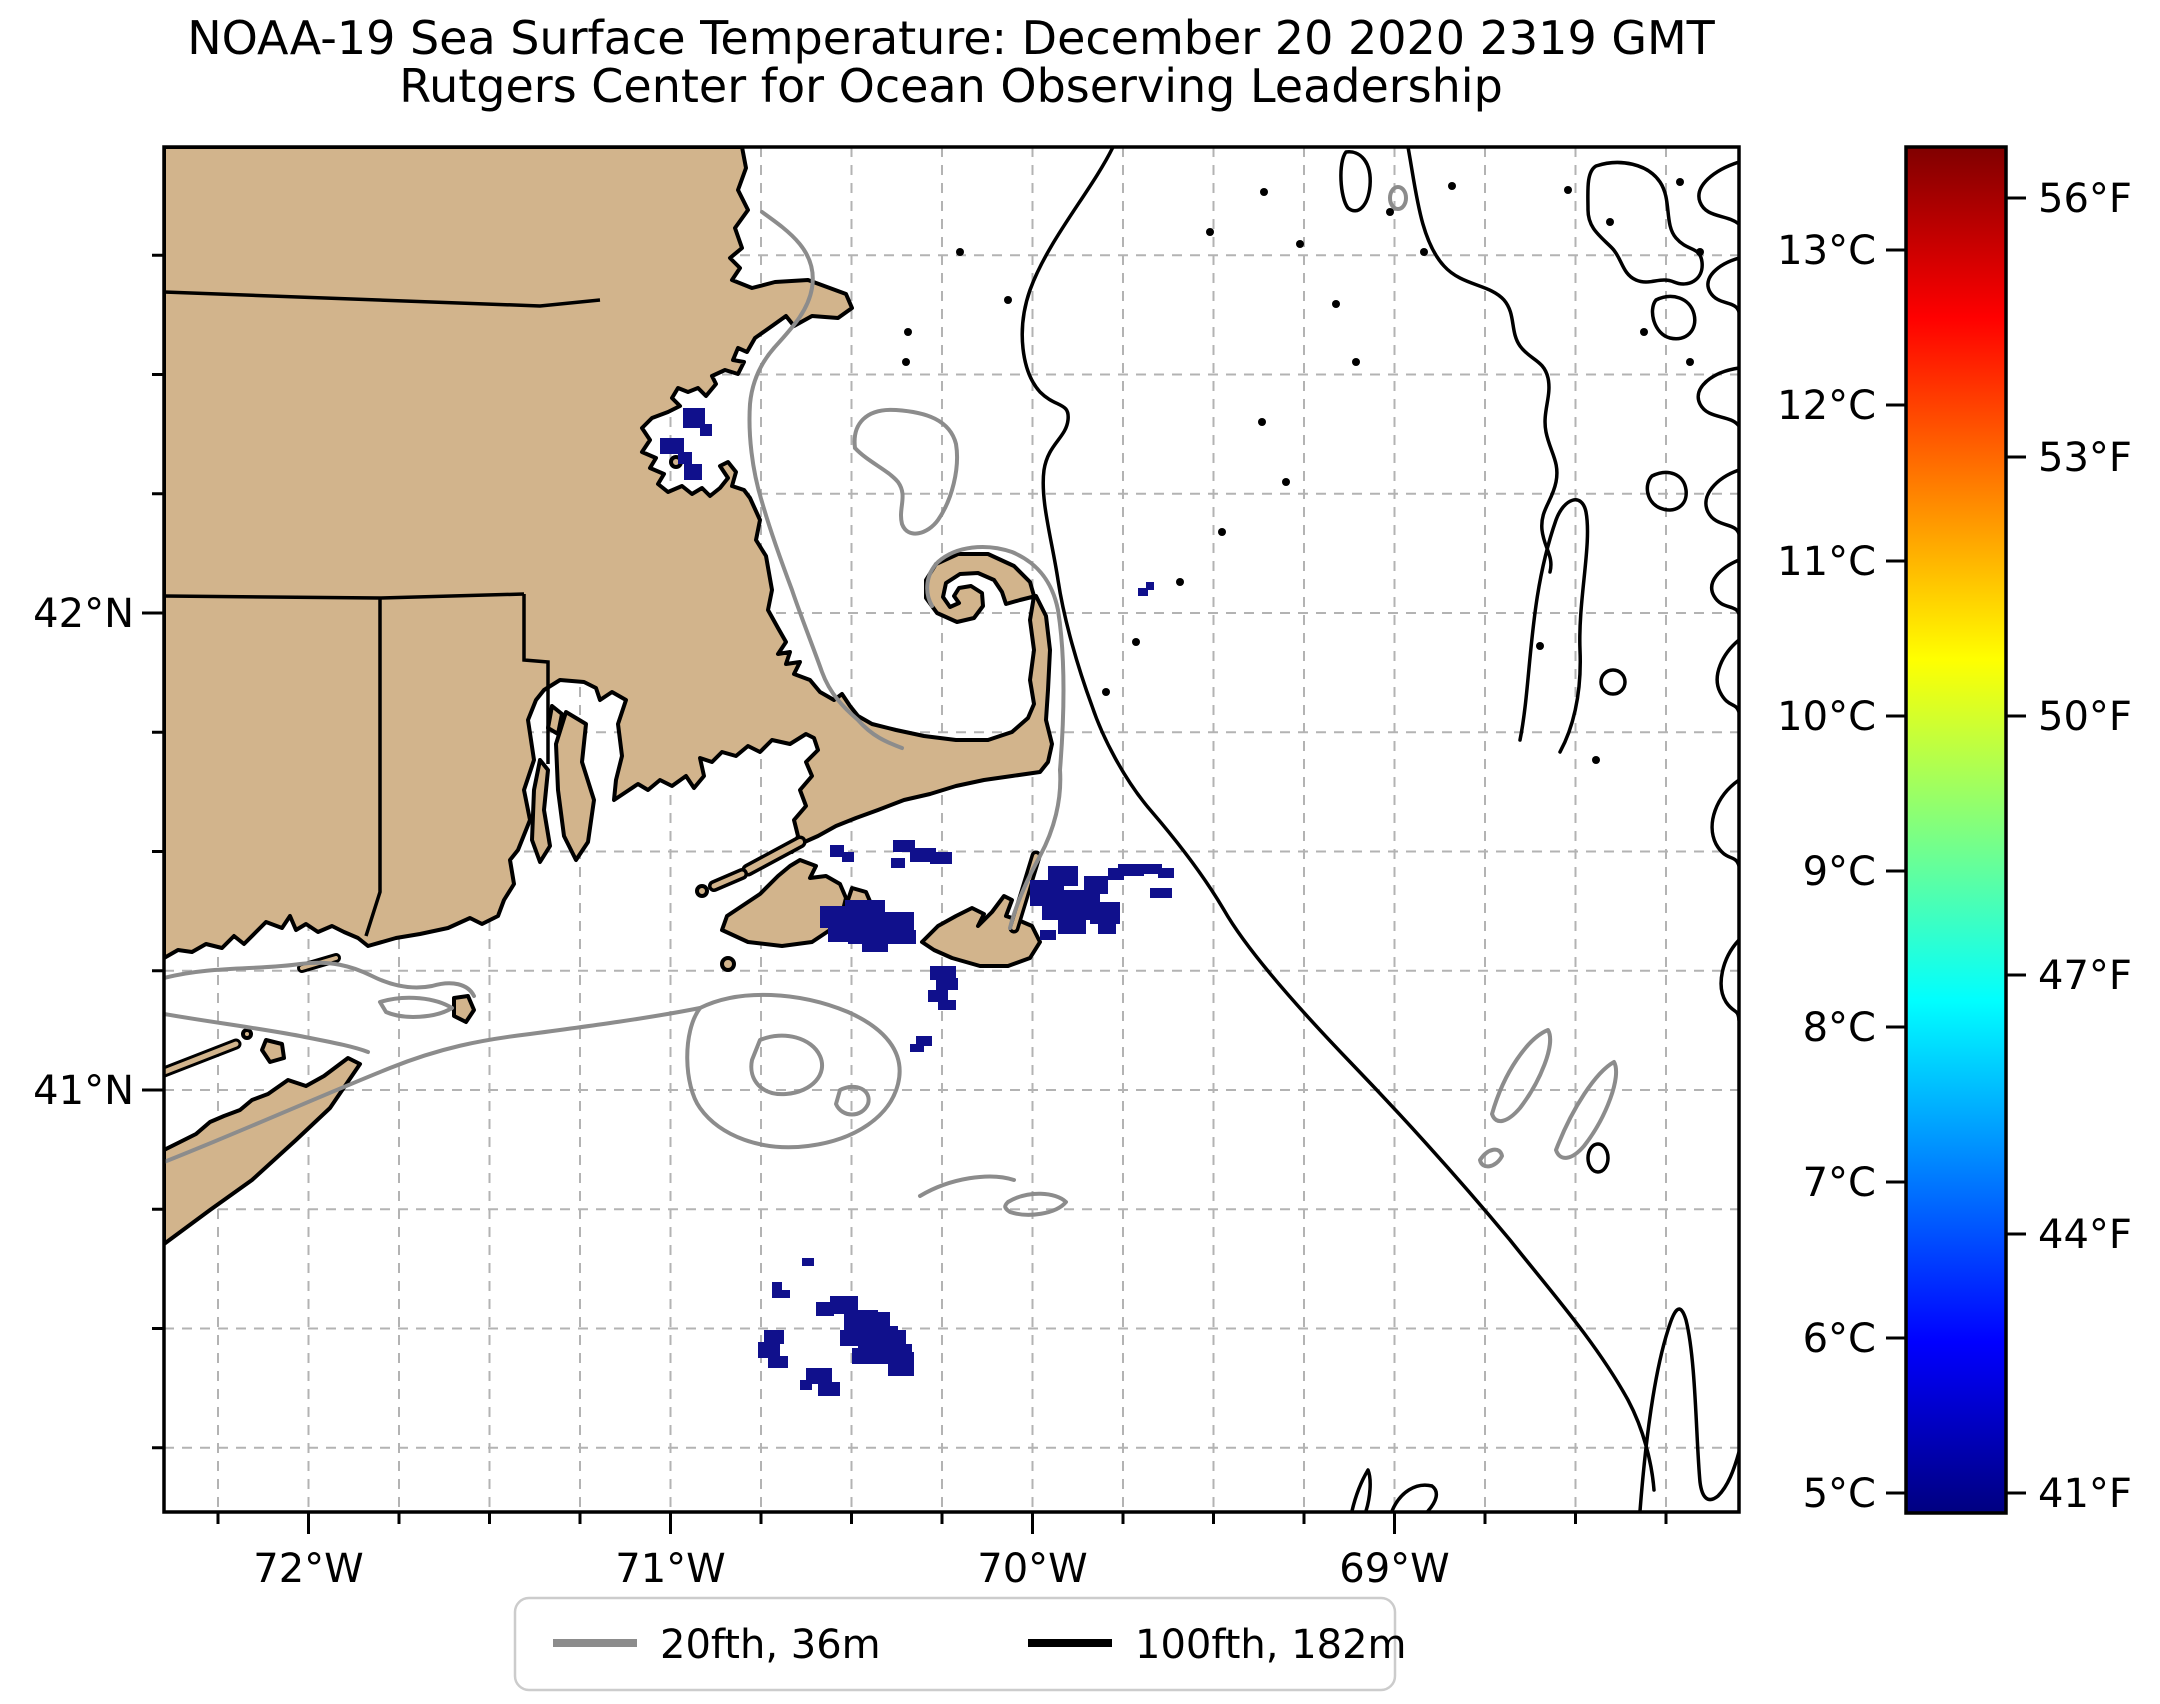  Describe the element at coordinates (83, 614) in the screenshot. I see `y-tick-label-42n: 42°N` at that location.